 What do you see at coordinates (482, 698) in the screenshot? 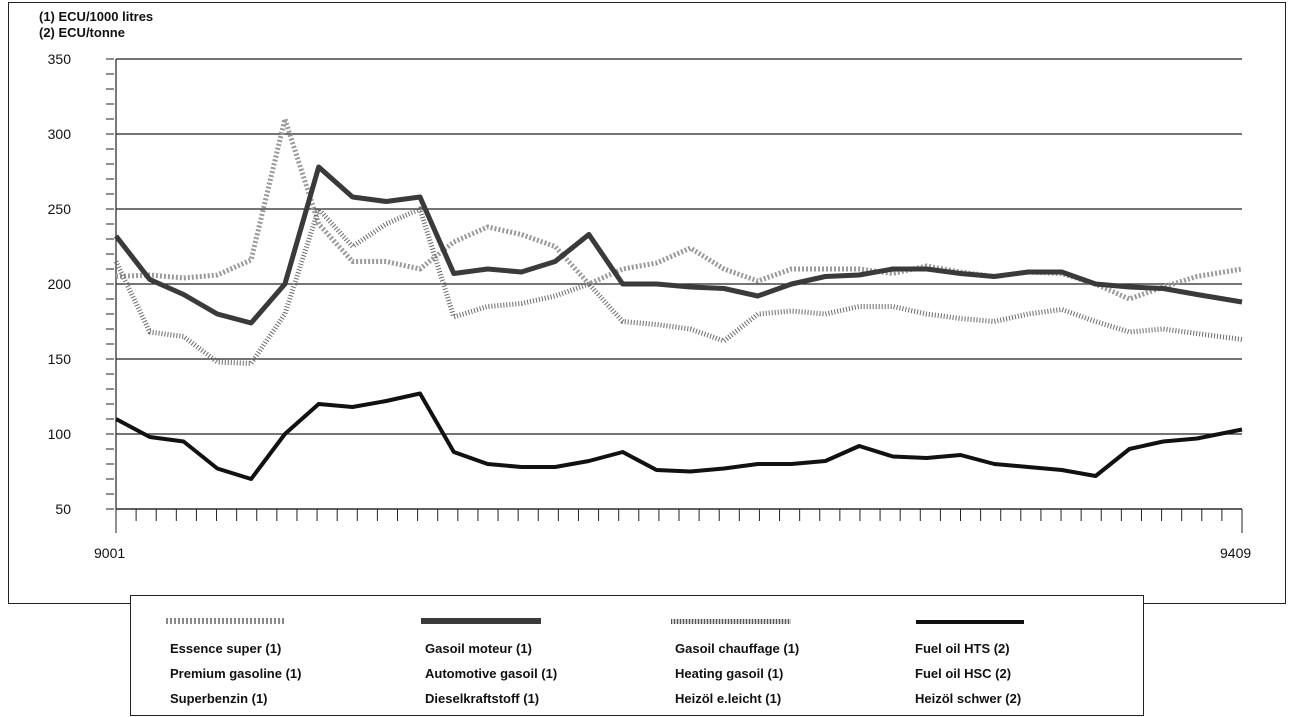
I see `legend-label-de: Dieselkraftstoff (1)` at bounding box center [482, 698].